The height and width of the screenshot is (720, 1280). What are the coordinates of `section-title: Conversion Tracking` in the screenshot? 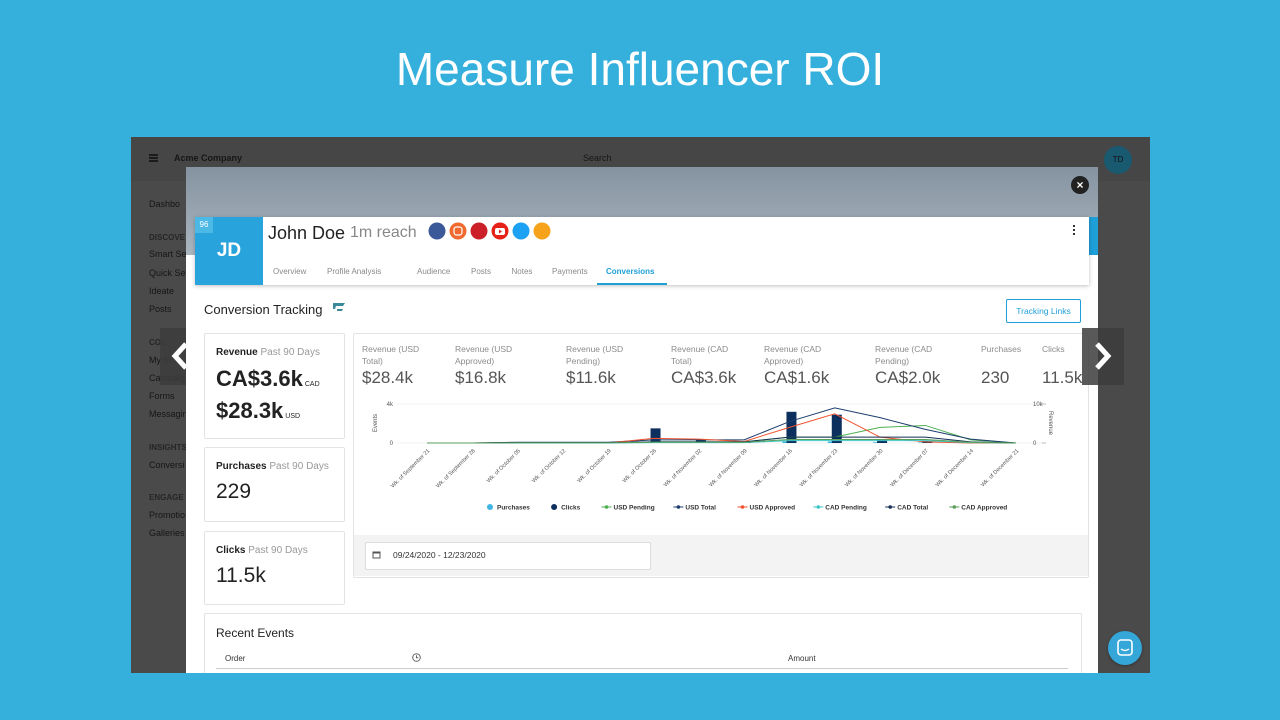 It's located at (263, 309).